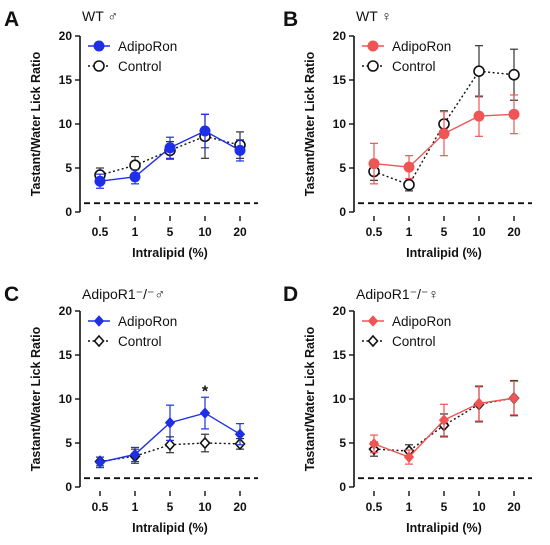 The height and width of the screenshot is (545, 550). Describe the element at coordinates (397, 294) in the screenshot. I see `chart-title: AdipoR1⁻/⁻♀` at that location.